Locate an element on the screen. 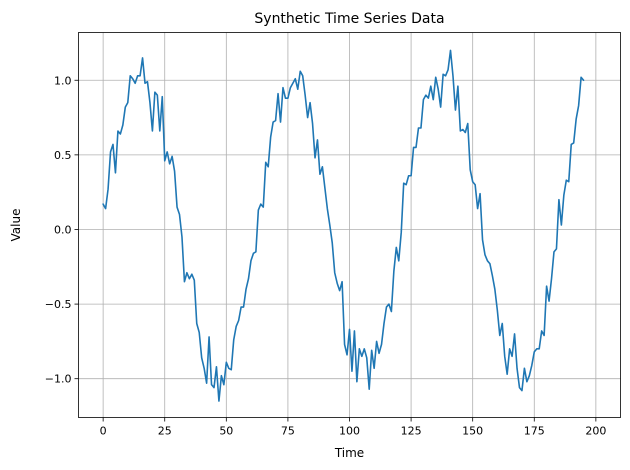  x-tick-label: 25 is located at coordinates (165, 431).